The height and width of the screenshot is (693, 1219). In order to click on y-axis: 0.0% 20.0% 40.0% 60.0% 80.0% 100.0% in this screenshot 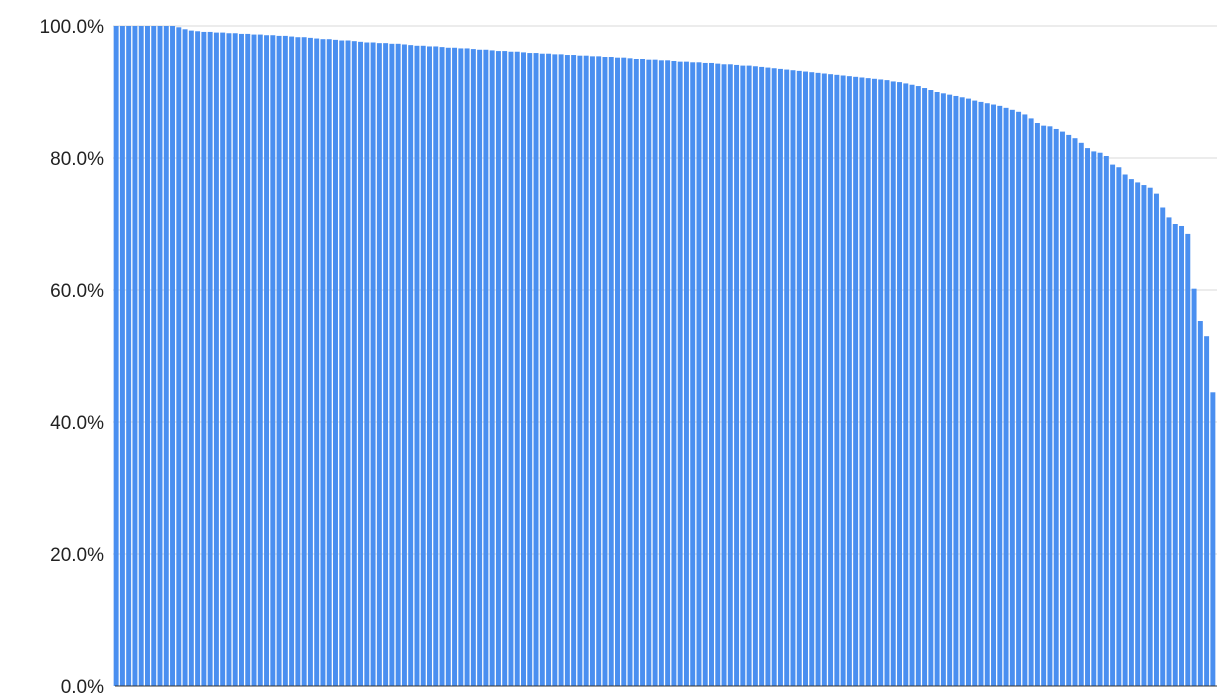, I will do `click(72, 355)`.